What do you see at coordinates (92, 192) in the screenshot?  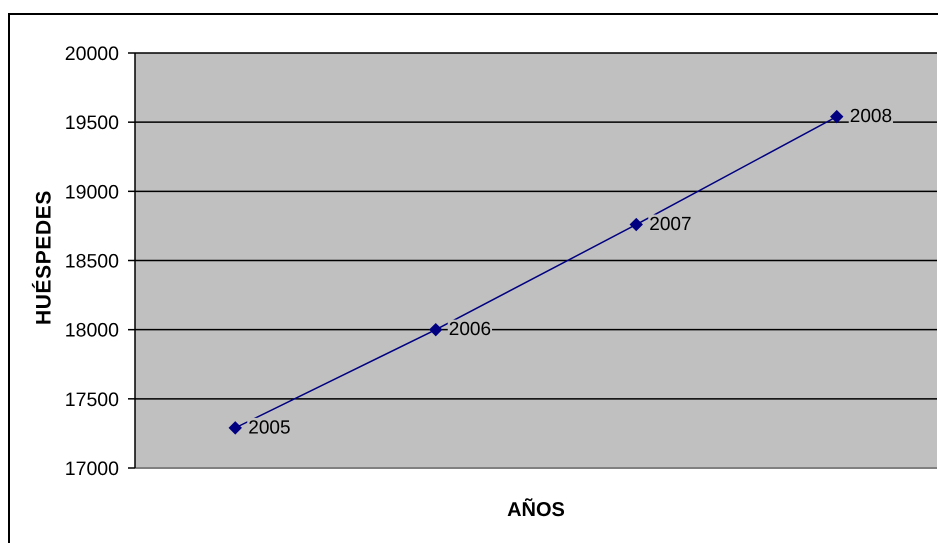 I see `y-tick-label: 19000` at bounding box center [92, 192].